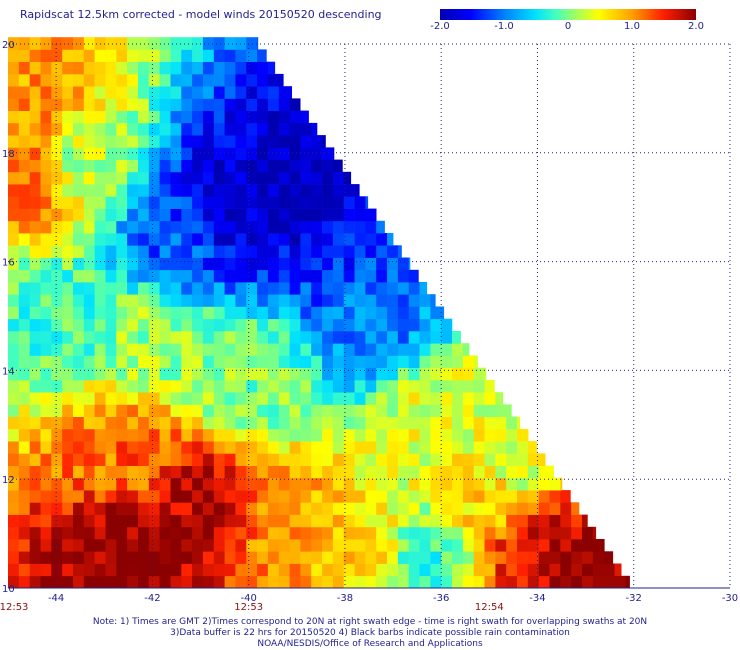  I want to click on x-tick-label: -44, so click(56, 598).